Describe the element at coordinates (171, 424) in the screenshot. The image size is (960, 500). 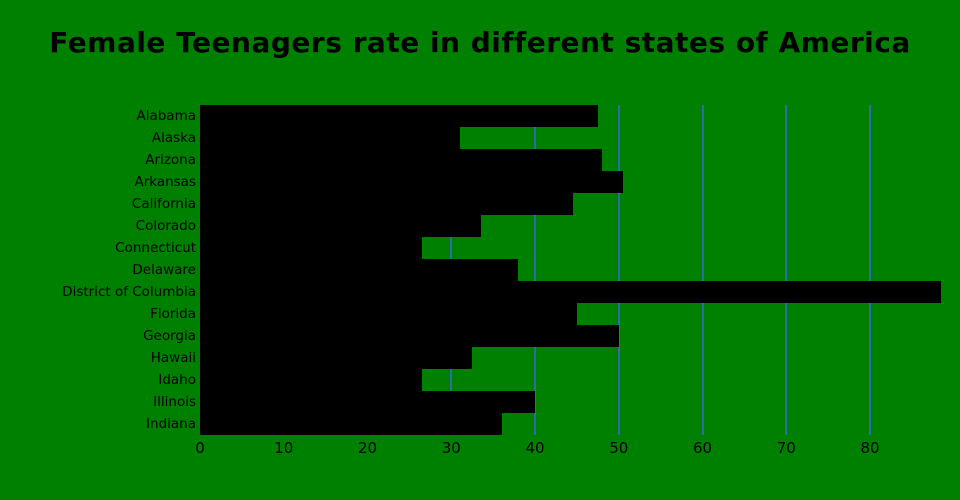
I see `y-tick-label: Indiana` at that location.